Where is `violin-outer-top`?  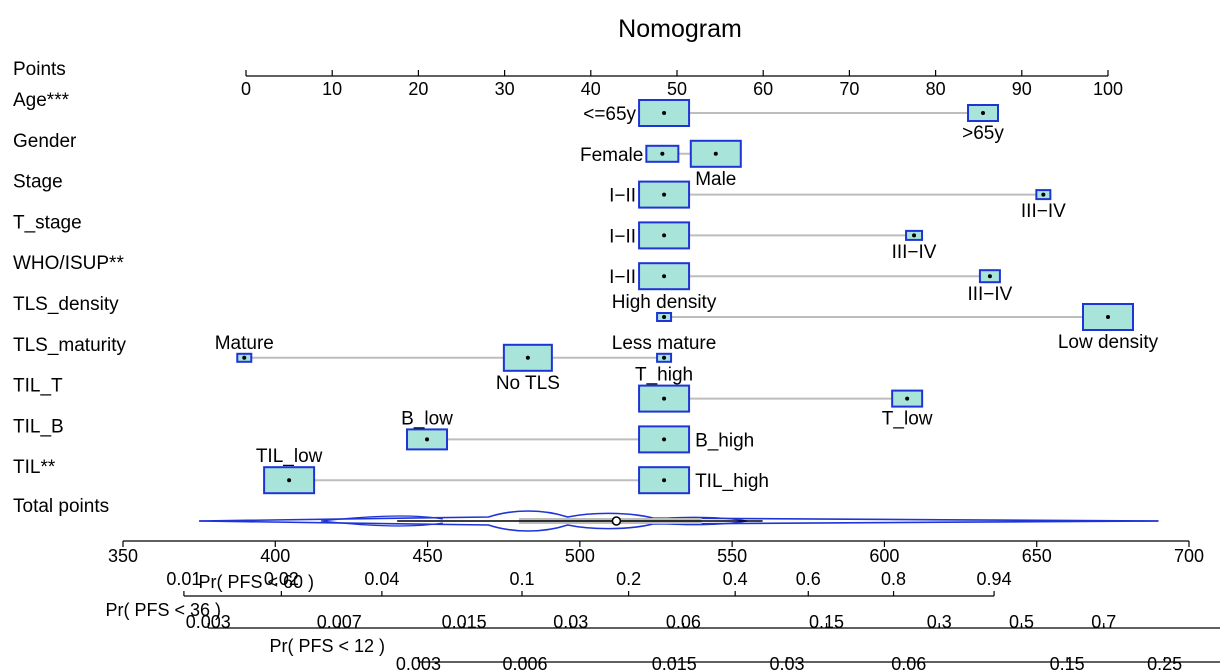 violin-outer-top is located at coordinates (679, 516).